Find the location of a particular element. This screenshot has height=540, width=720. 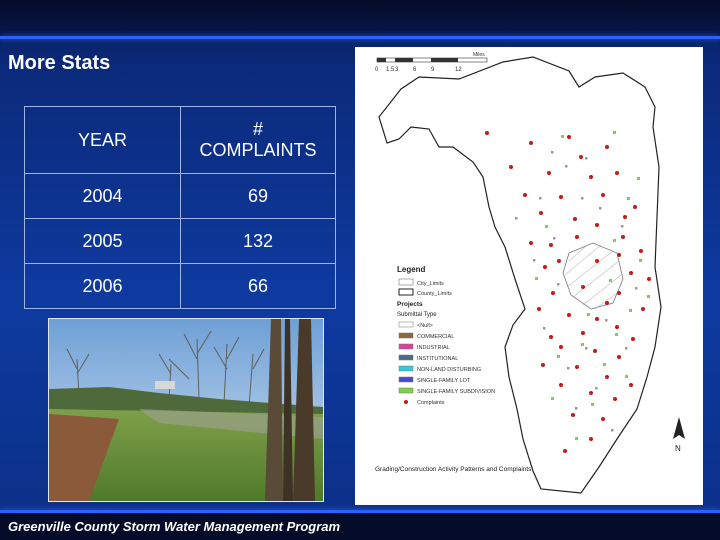

header-complaints-label: COMPLAINTS is located at coordinates (258, 150).